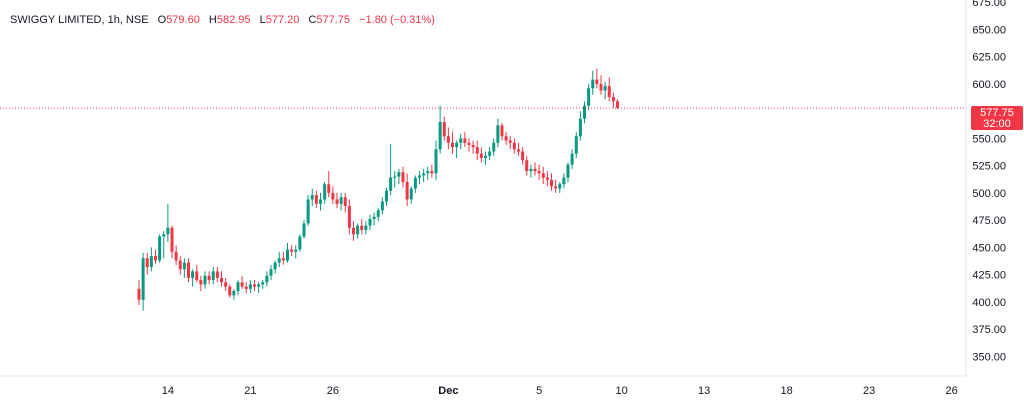 The width and height of the screenshot is (1024, 415). What do you see at coordinates (704, 391) in the screenshot?
I see `x-tick-label: 13` at bounding box center [704, 391].